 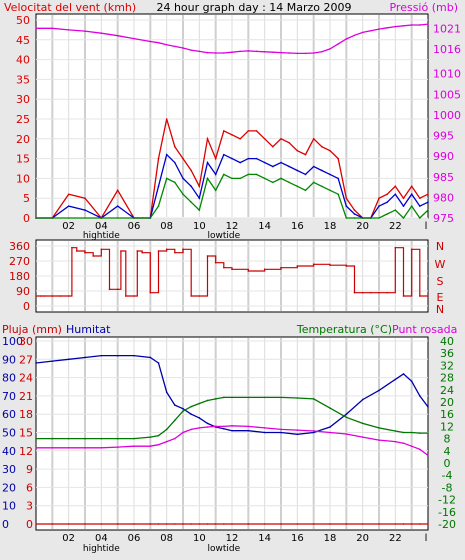 I want to click on hour-tick-top: 12, so click(x=232, y=226).